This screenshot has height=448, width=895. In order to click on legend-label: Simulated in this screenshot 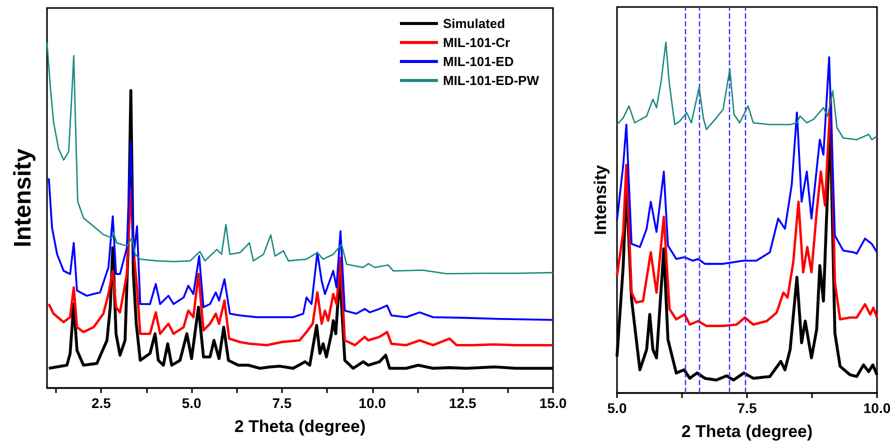, I will do `click(474, 23)`.